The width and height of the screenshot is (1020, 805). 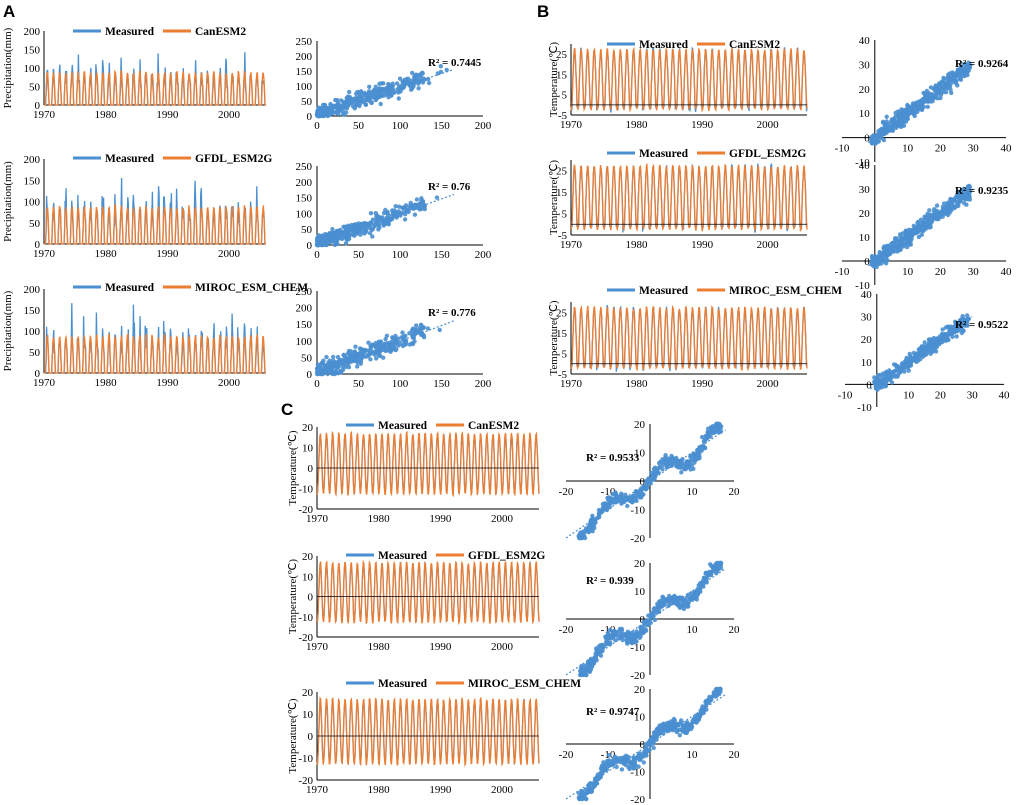 I want to click on panel-label-b: B, so click(x=543, y=11).